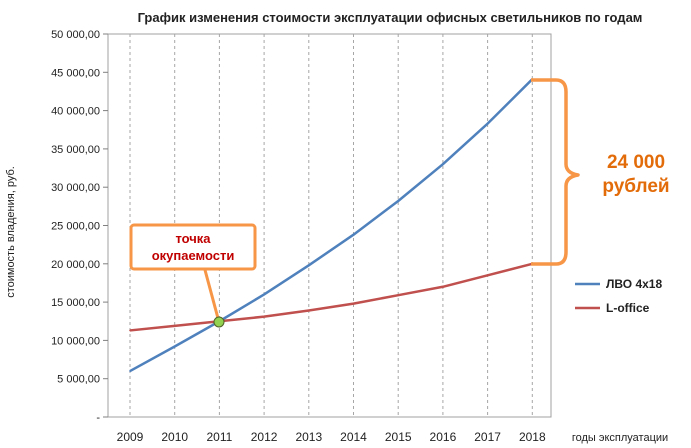  Describe the element at coordinates (219, 322) in the screenshot. I see `payback-marker` at that location.